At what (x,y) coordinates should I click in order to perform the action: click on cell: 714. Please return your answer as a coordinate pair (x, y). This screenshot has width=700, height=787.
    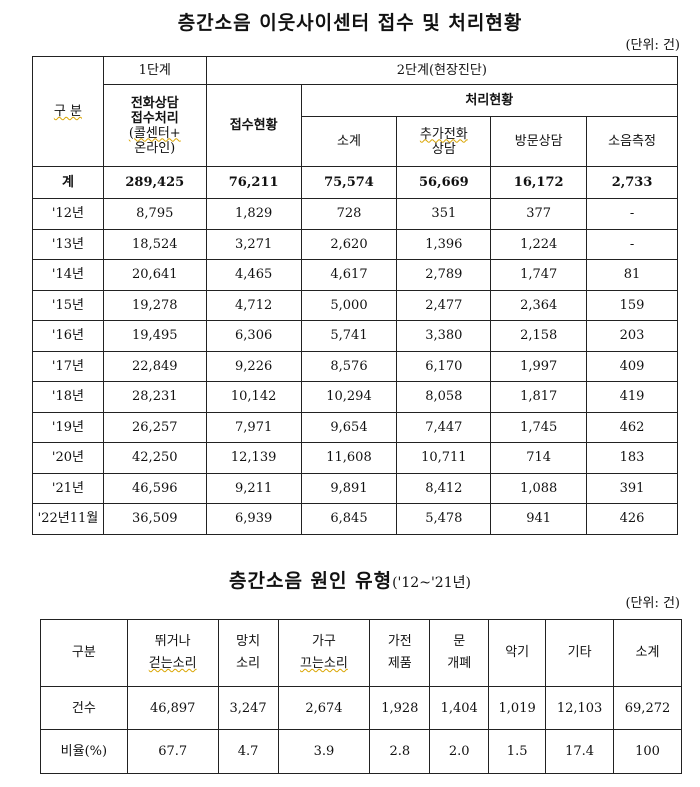
    Looking at the image, I should click on (539, 458).